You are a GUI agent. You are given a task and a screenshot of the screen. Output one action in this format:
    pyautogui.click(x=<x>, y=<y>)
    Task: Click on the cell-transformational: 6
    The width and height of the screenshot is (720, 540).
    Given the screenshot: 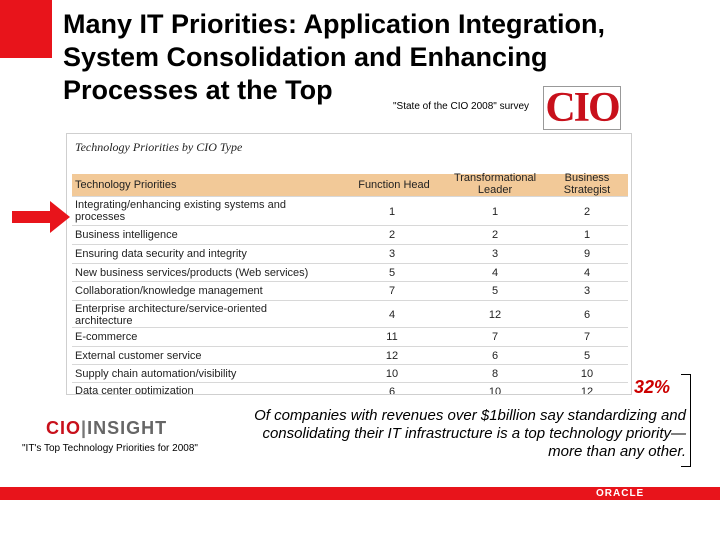 What is the action you would take?
    pyautogui.click(x=495, y=356)
    